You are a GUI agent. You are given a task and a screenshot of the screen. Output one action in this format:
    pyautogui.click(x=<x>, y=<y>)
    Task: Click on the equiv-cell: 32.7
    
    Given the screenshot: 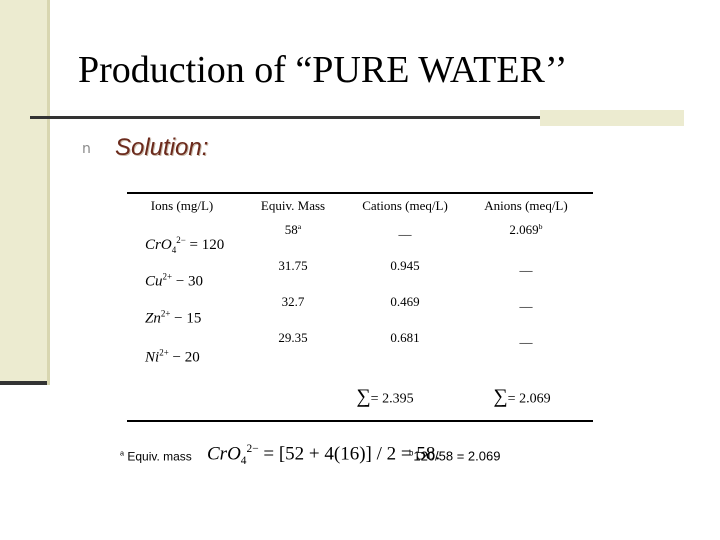 What is the action you would take?
    pyautogui.click(x=293, y=302)
    